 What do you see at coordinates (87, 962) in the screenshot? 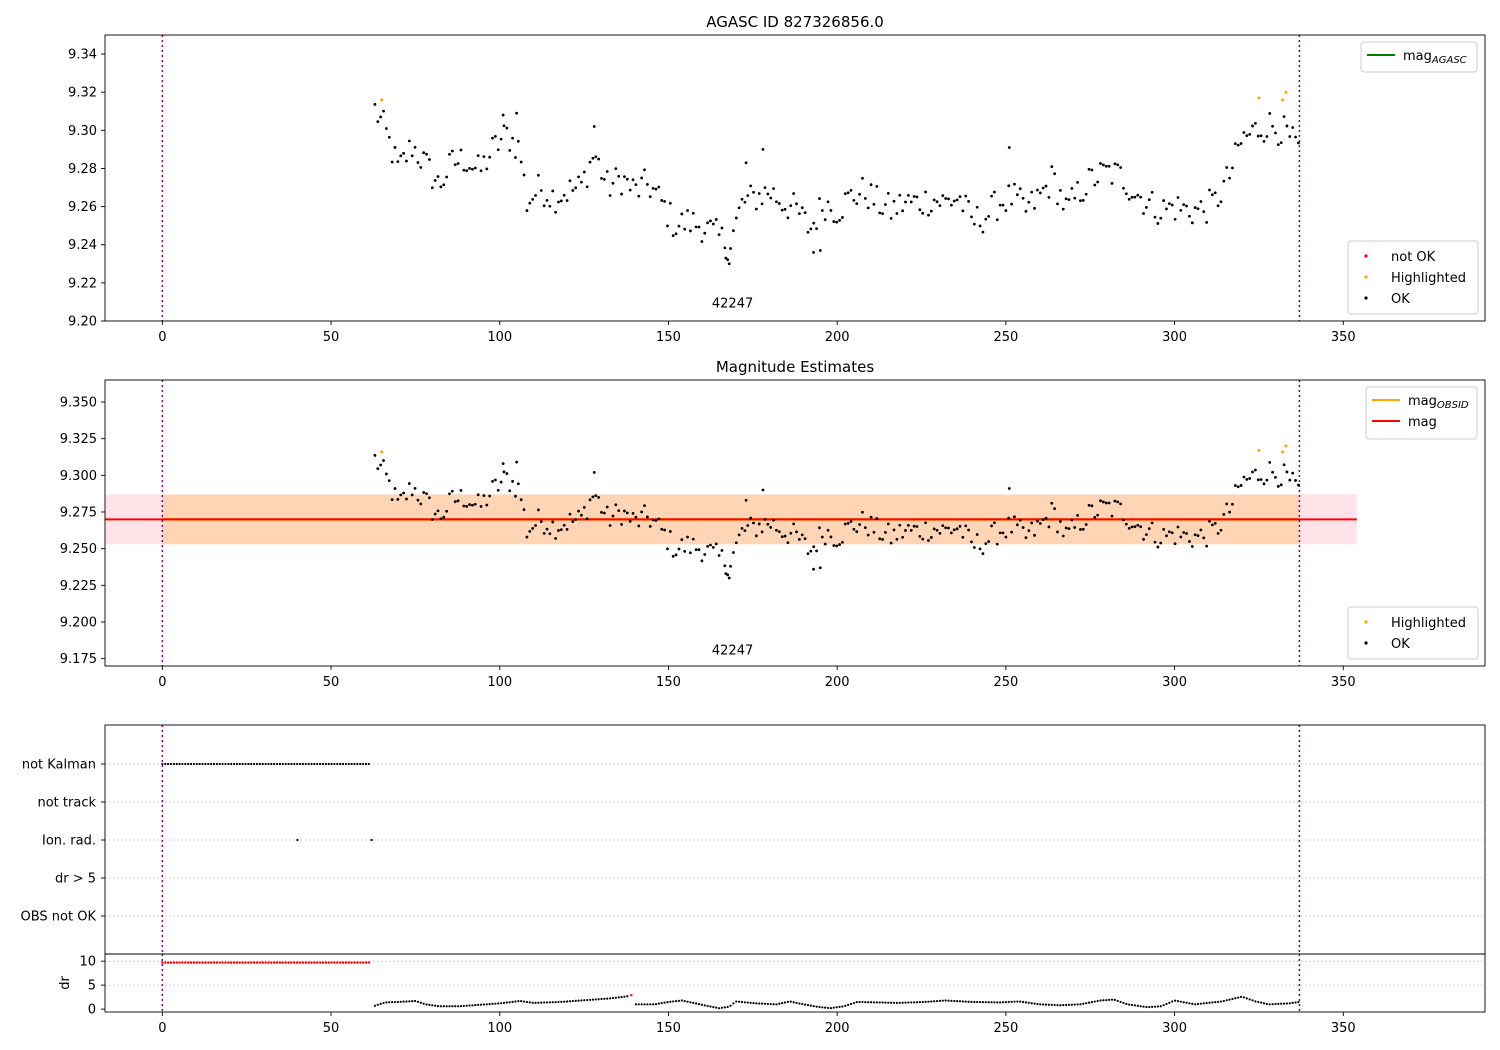
I see `y-tick-label: 10` at bounding box center [87, 962].